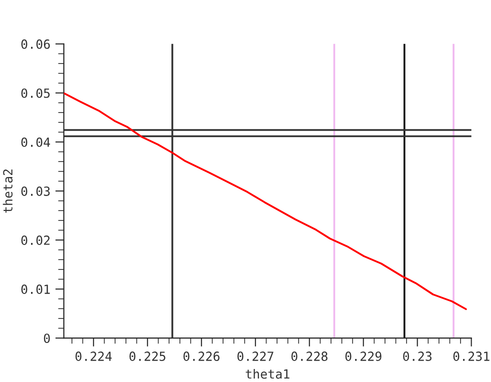  Describe the element at coordinates (35, 142) in the screenshot. I see `y-tick-label: 0.04` at that location.